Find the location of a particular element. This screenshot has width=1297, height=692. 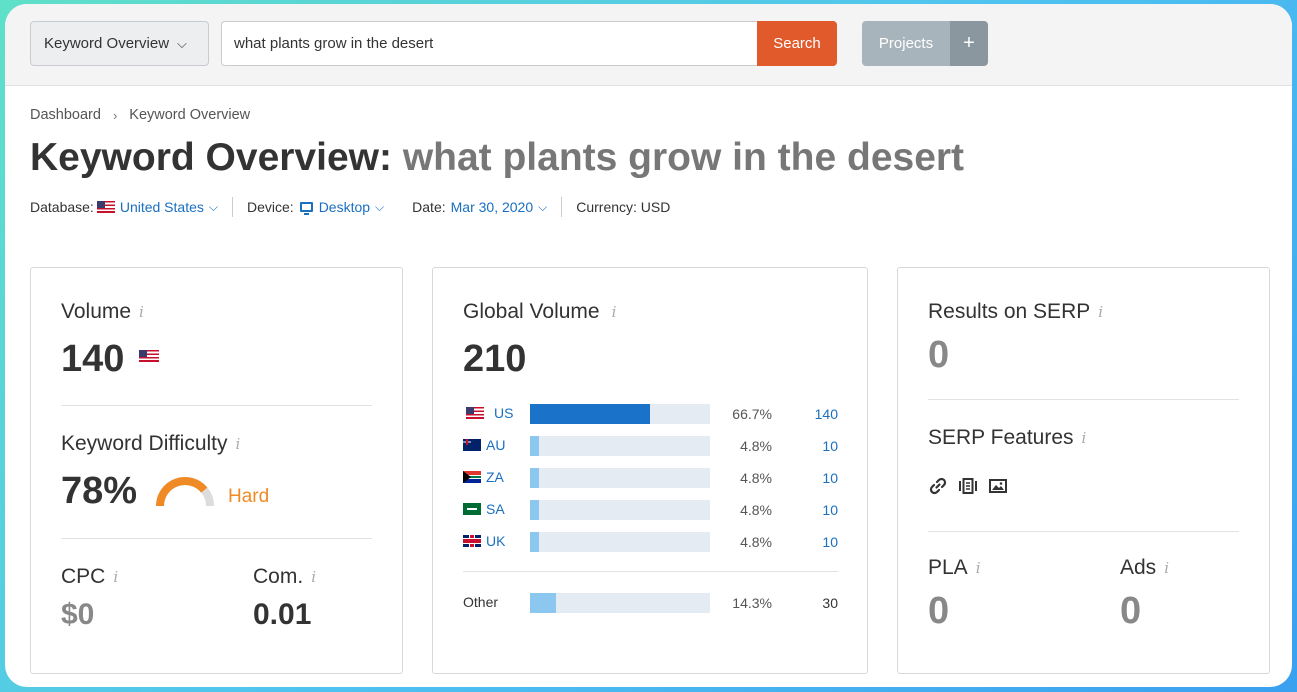

add-project-button: + is located at coordinates (969, 43).